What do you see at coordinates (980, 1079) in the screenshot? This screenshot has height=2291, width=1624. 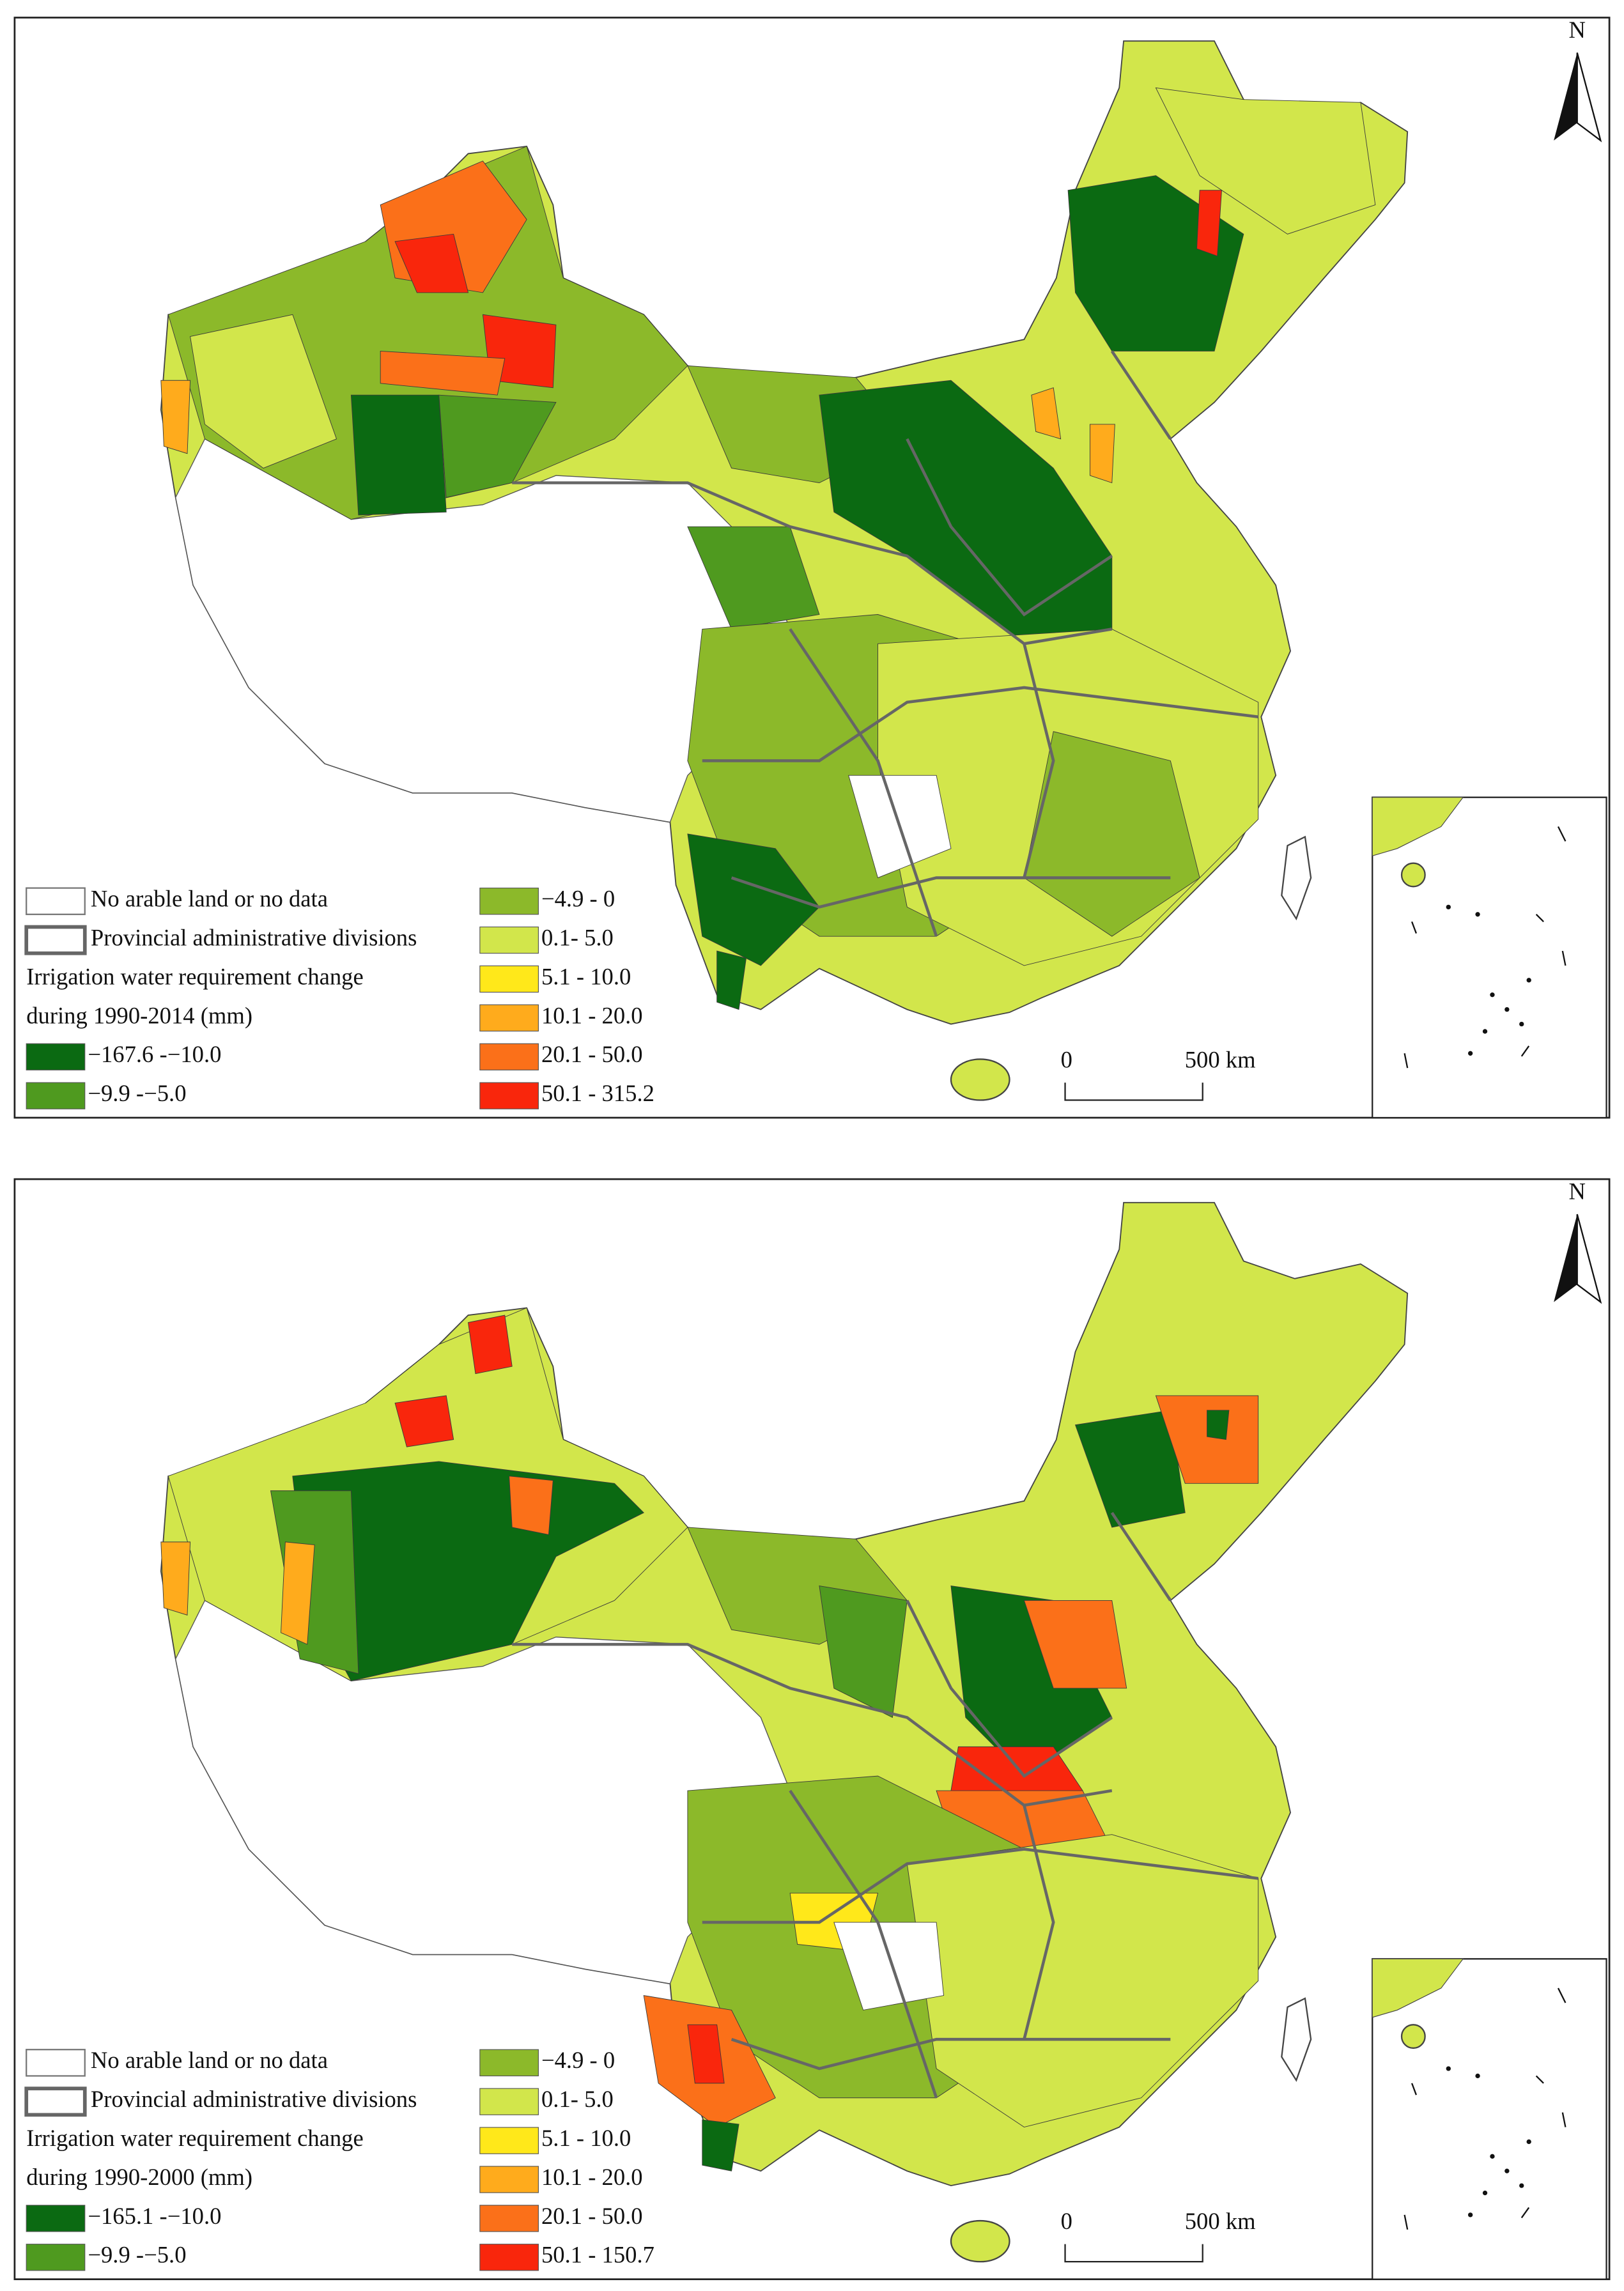 I see `hainan` at bounding box center [980, 1079].